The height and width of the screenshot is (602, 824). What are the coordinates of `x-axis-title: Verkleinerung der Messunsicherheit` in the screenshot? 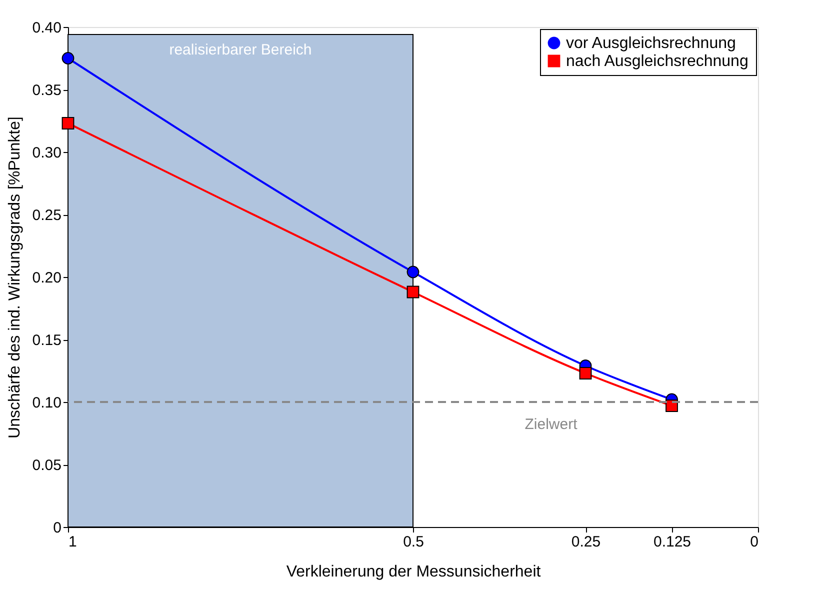 It's located at (414, 572).